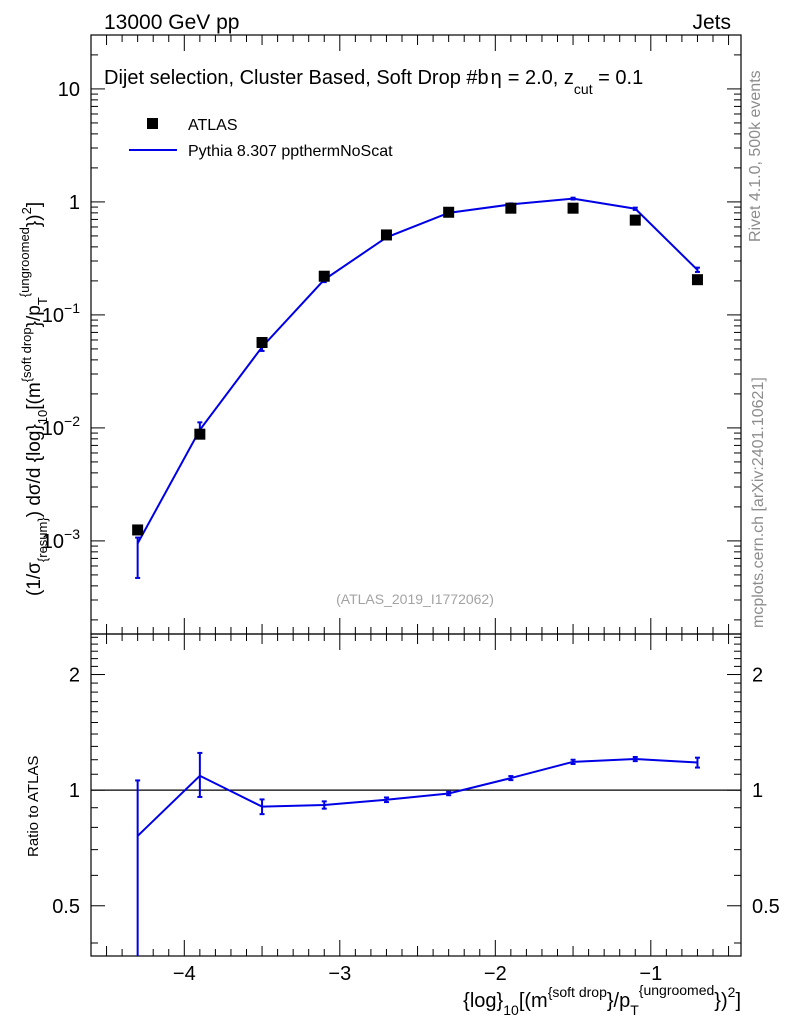  I want to click on ratio-y-axis-label: Ratio to ATLAS, so click(33, 806).